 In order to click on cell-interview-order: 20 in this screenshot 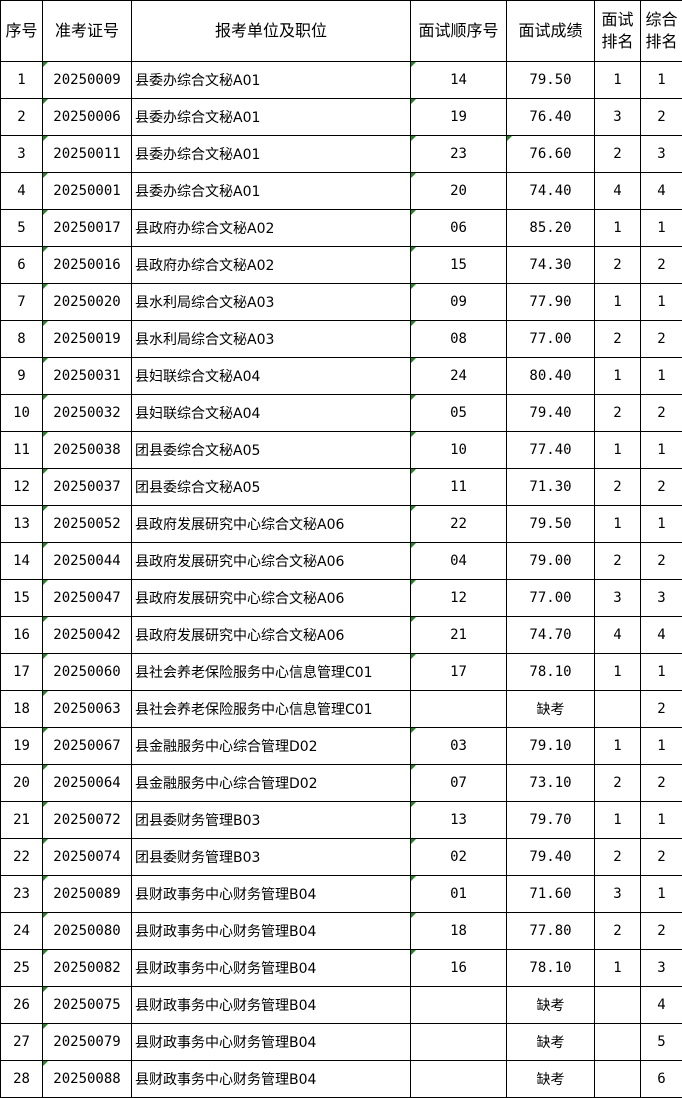, I will do `click(459, 191)`.